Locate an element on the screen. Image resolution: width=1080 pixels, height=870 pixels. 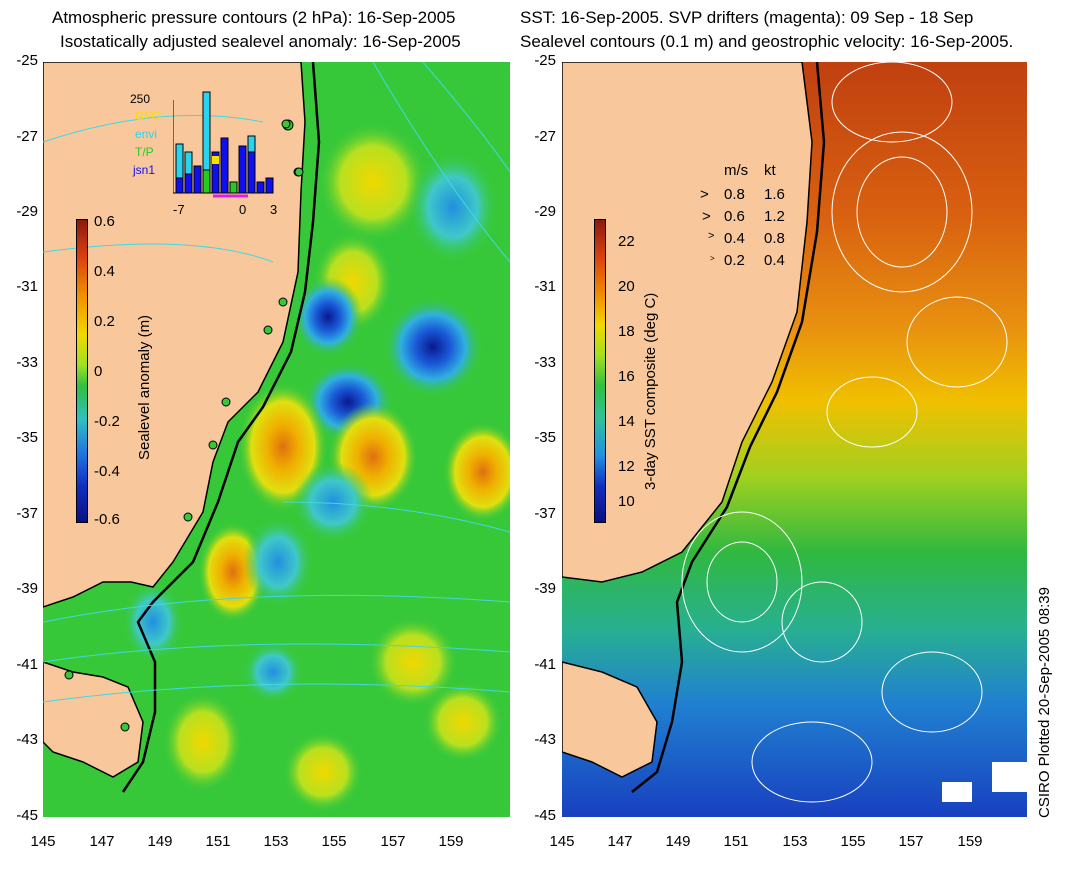
histogram-xtick: -7 is located at coordinates (179, 209).